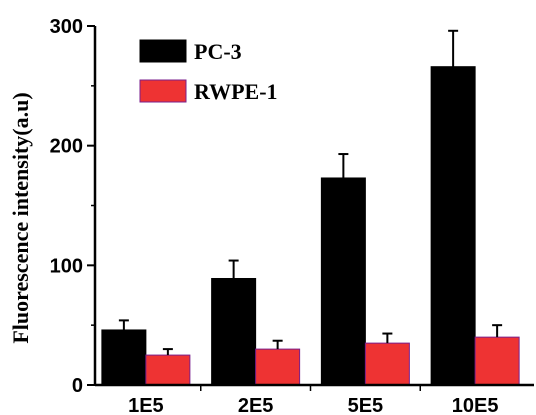 The width and height of the screenshot is (536, 415). Describe the element at coordinates (278, 367) in the screenshot. I see `bar-rwpe-1-2e5` at that location.